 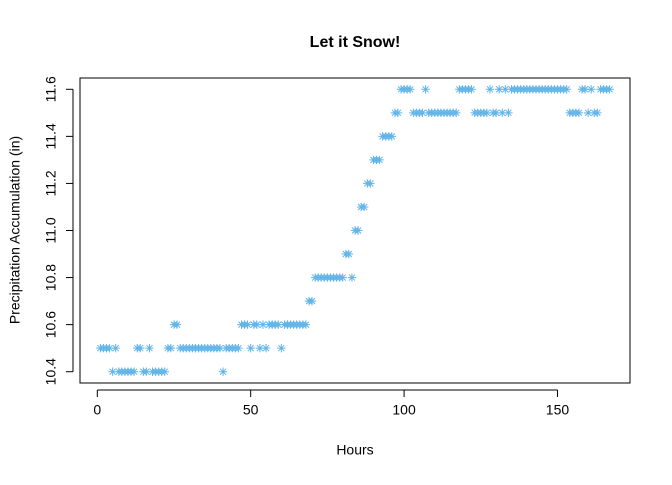 I want to click on y-tick-label: 10.6, so click(x=51, y=324).